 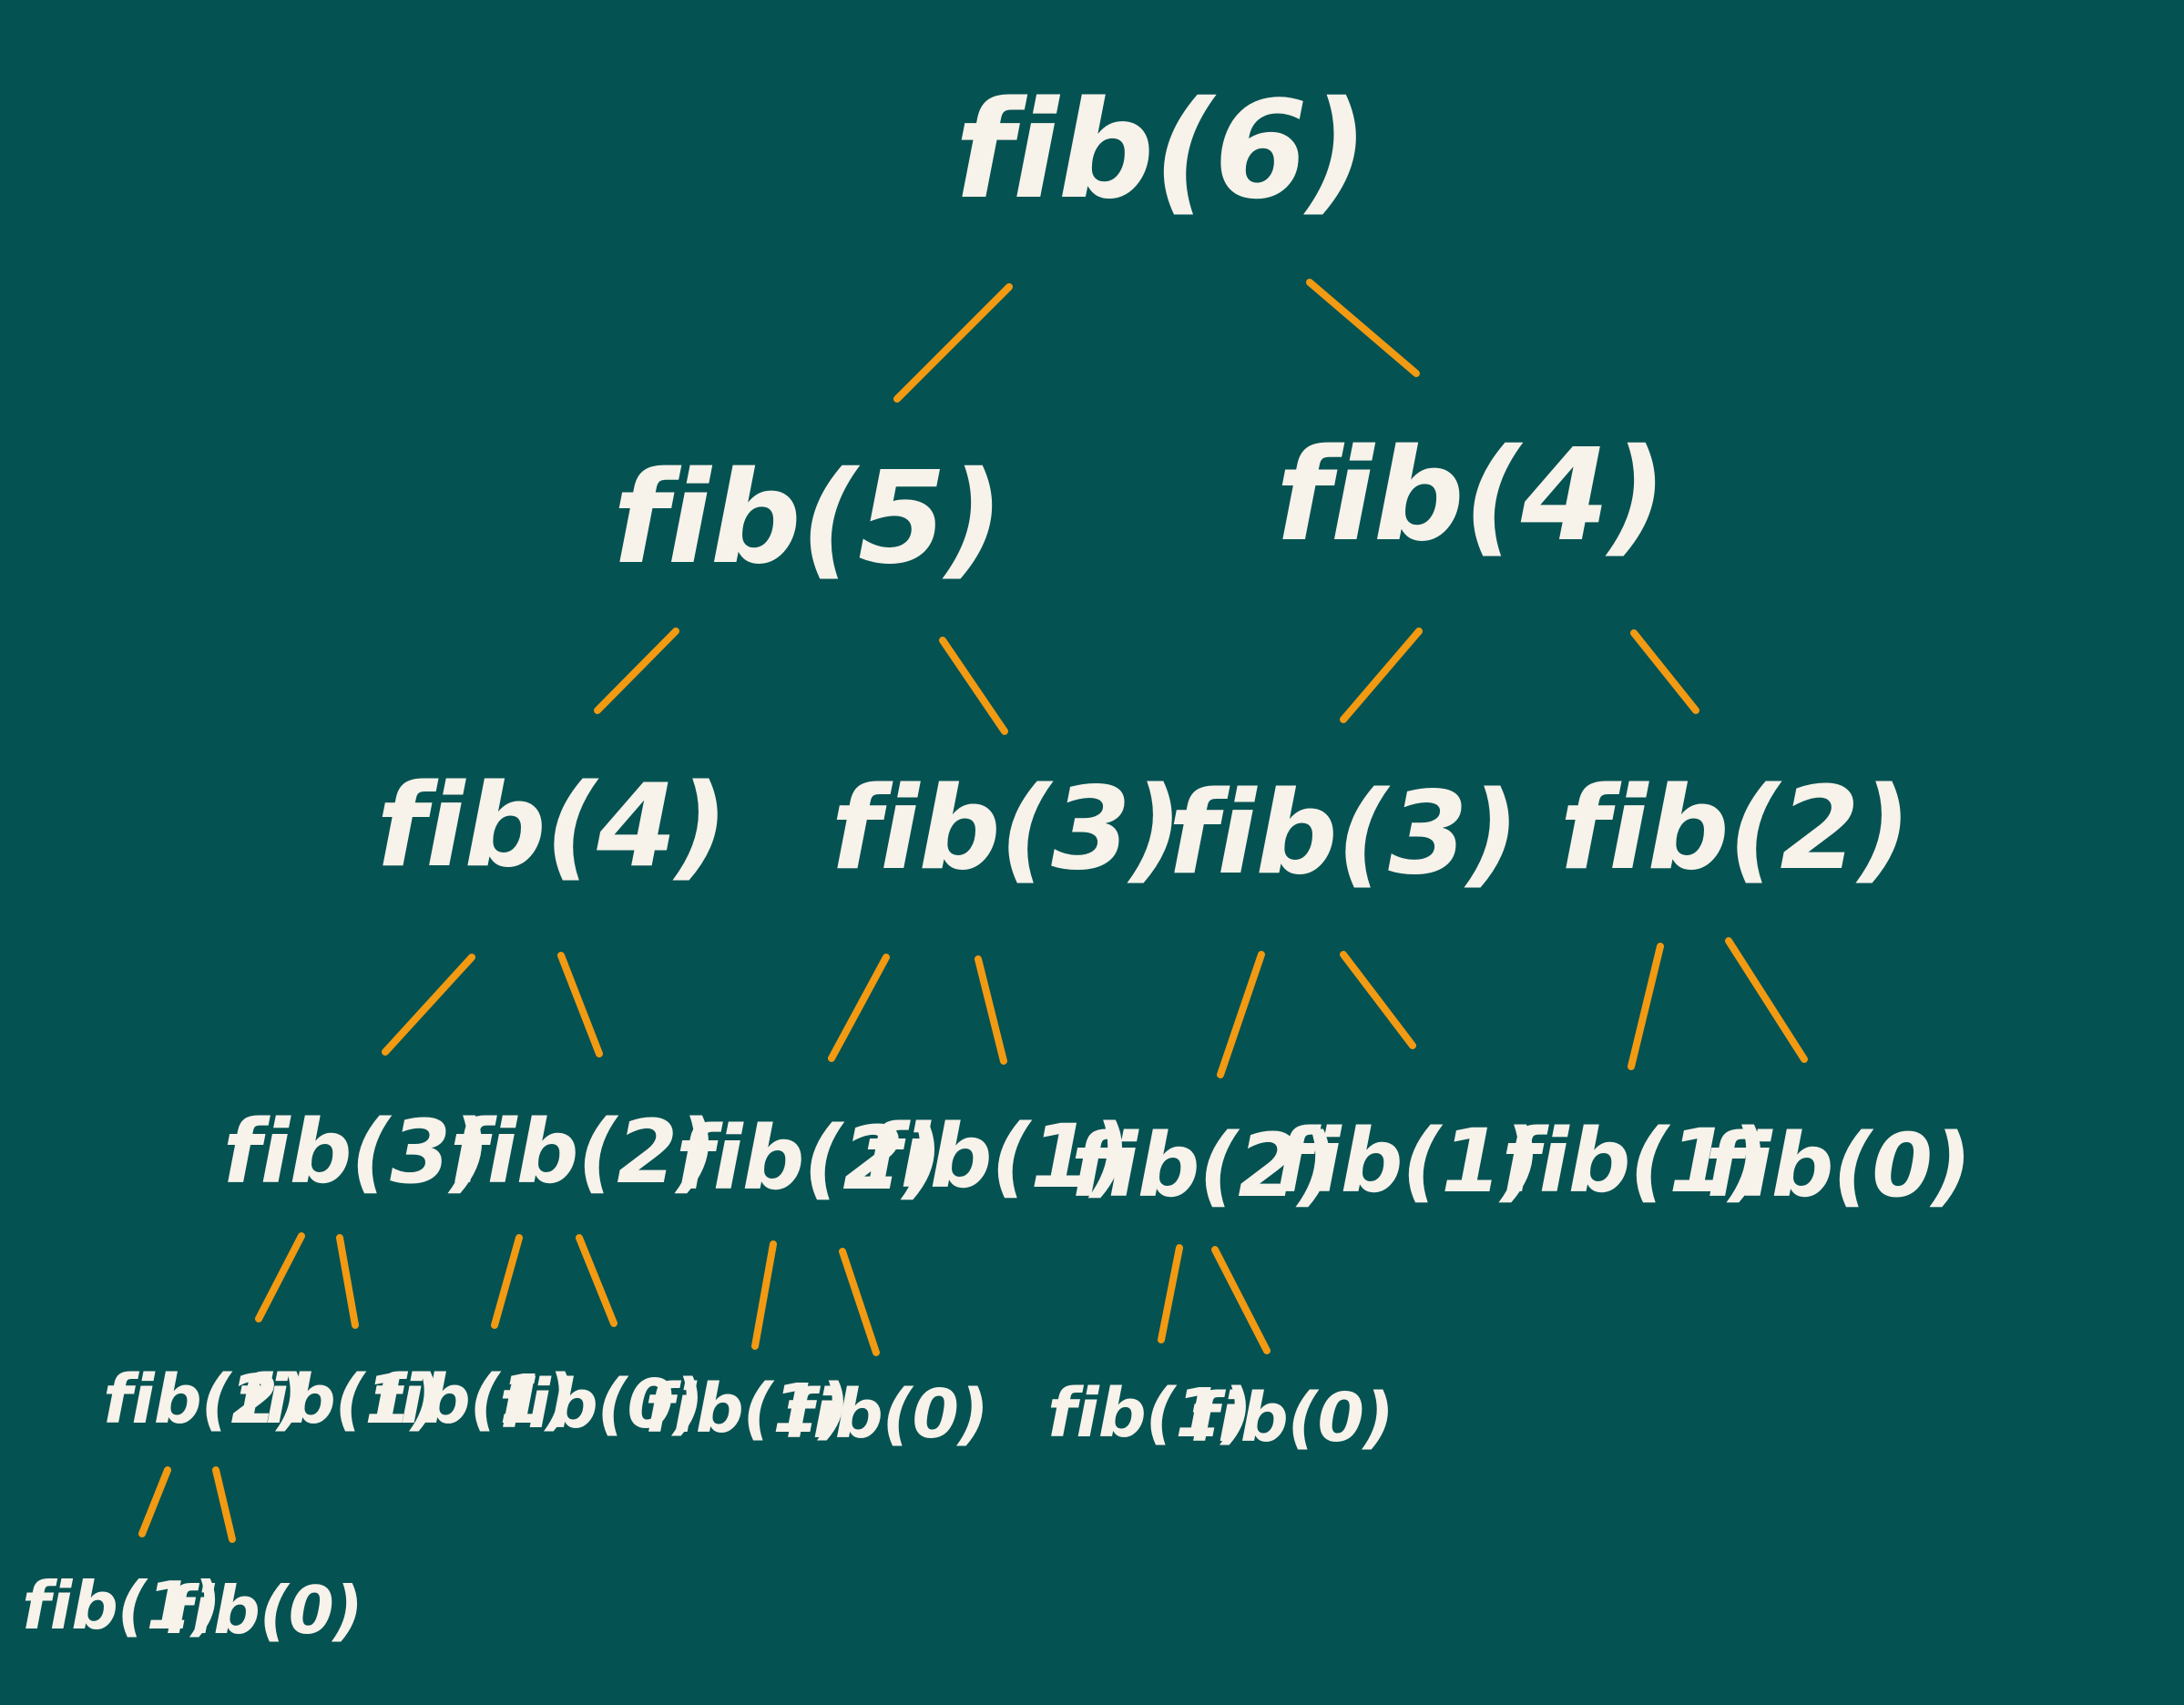 What do you see at coordinates (859, 1008) in the screenshot?
I see `edge-n4-n9` at bounding box center [859, 1008].